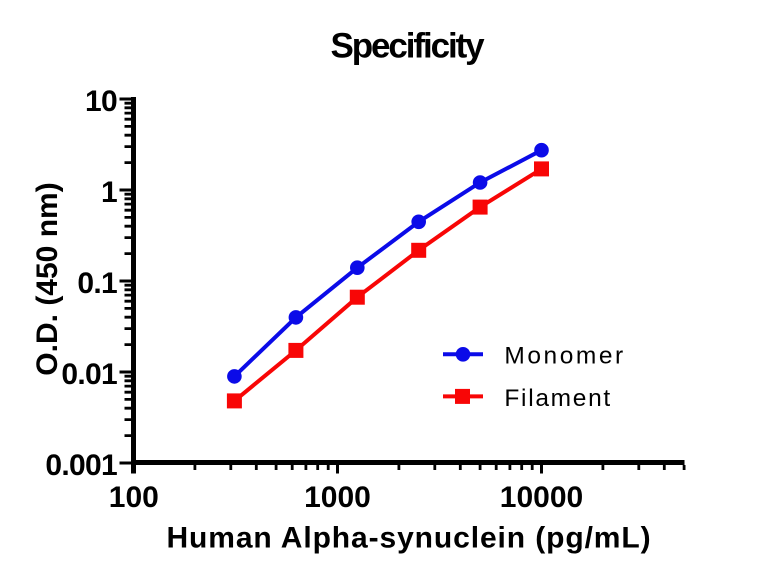 The width and height of the screenshot is (768, 585). I want to click on svg-text: Specificity, so click(408, 46).